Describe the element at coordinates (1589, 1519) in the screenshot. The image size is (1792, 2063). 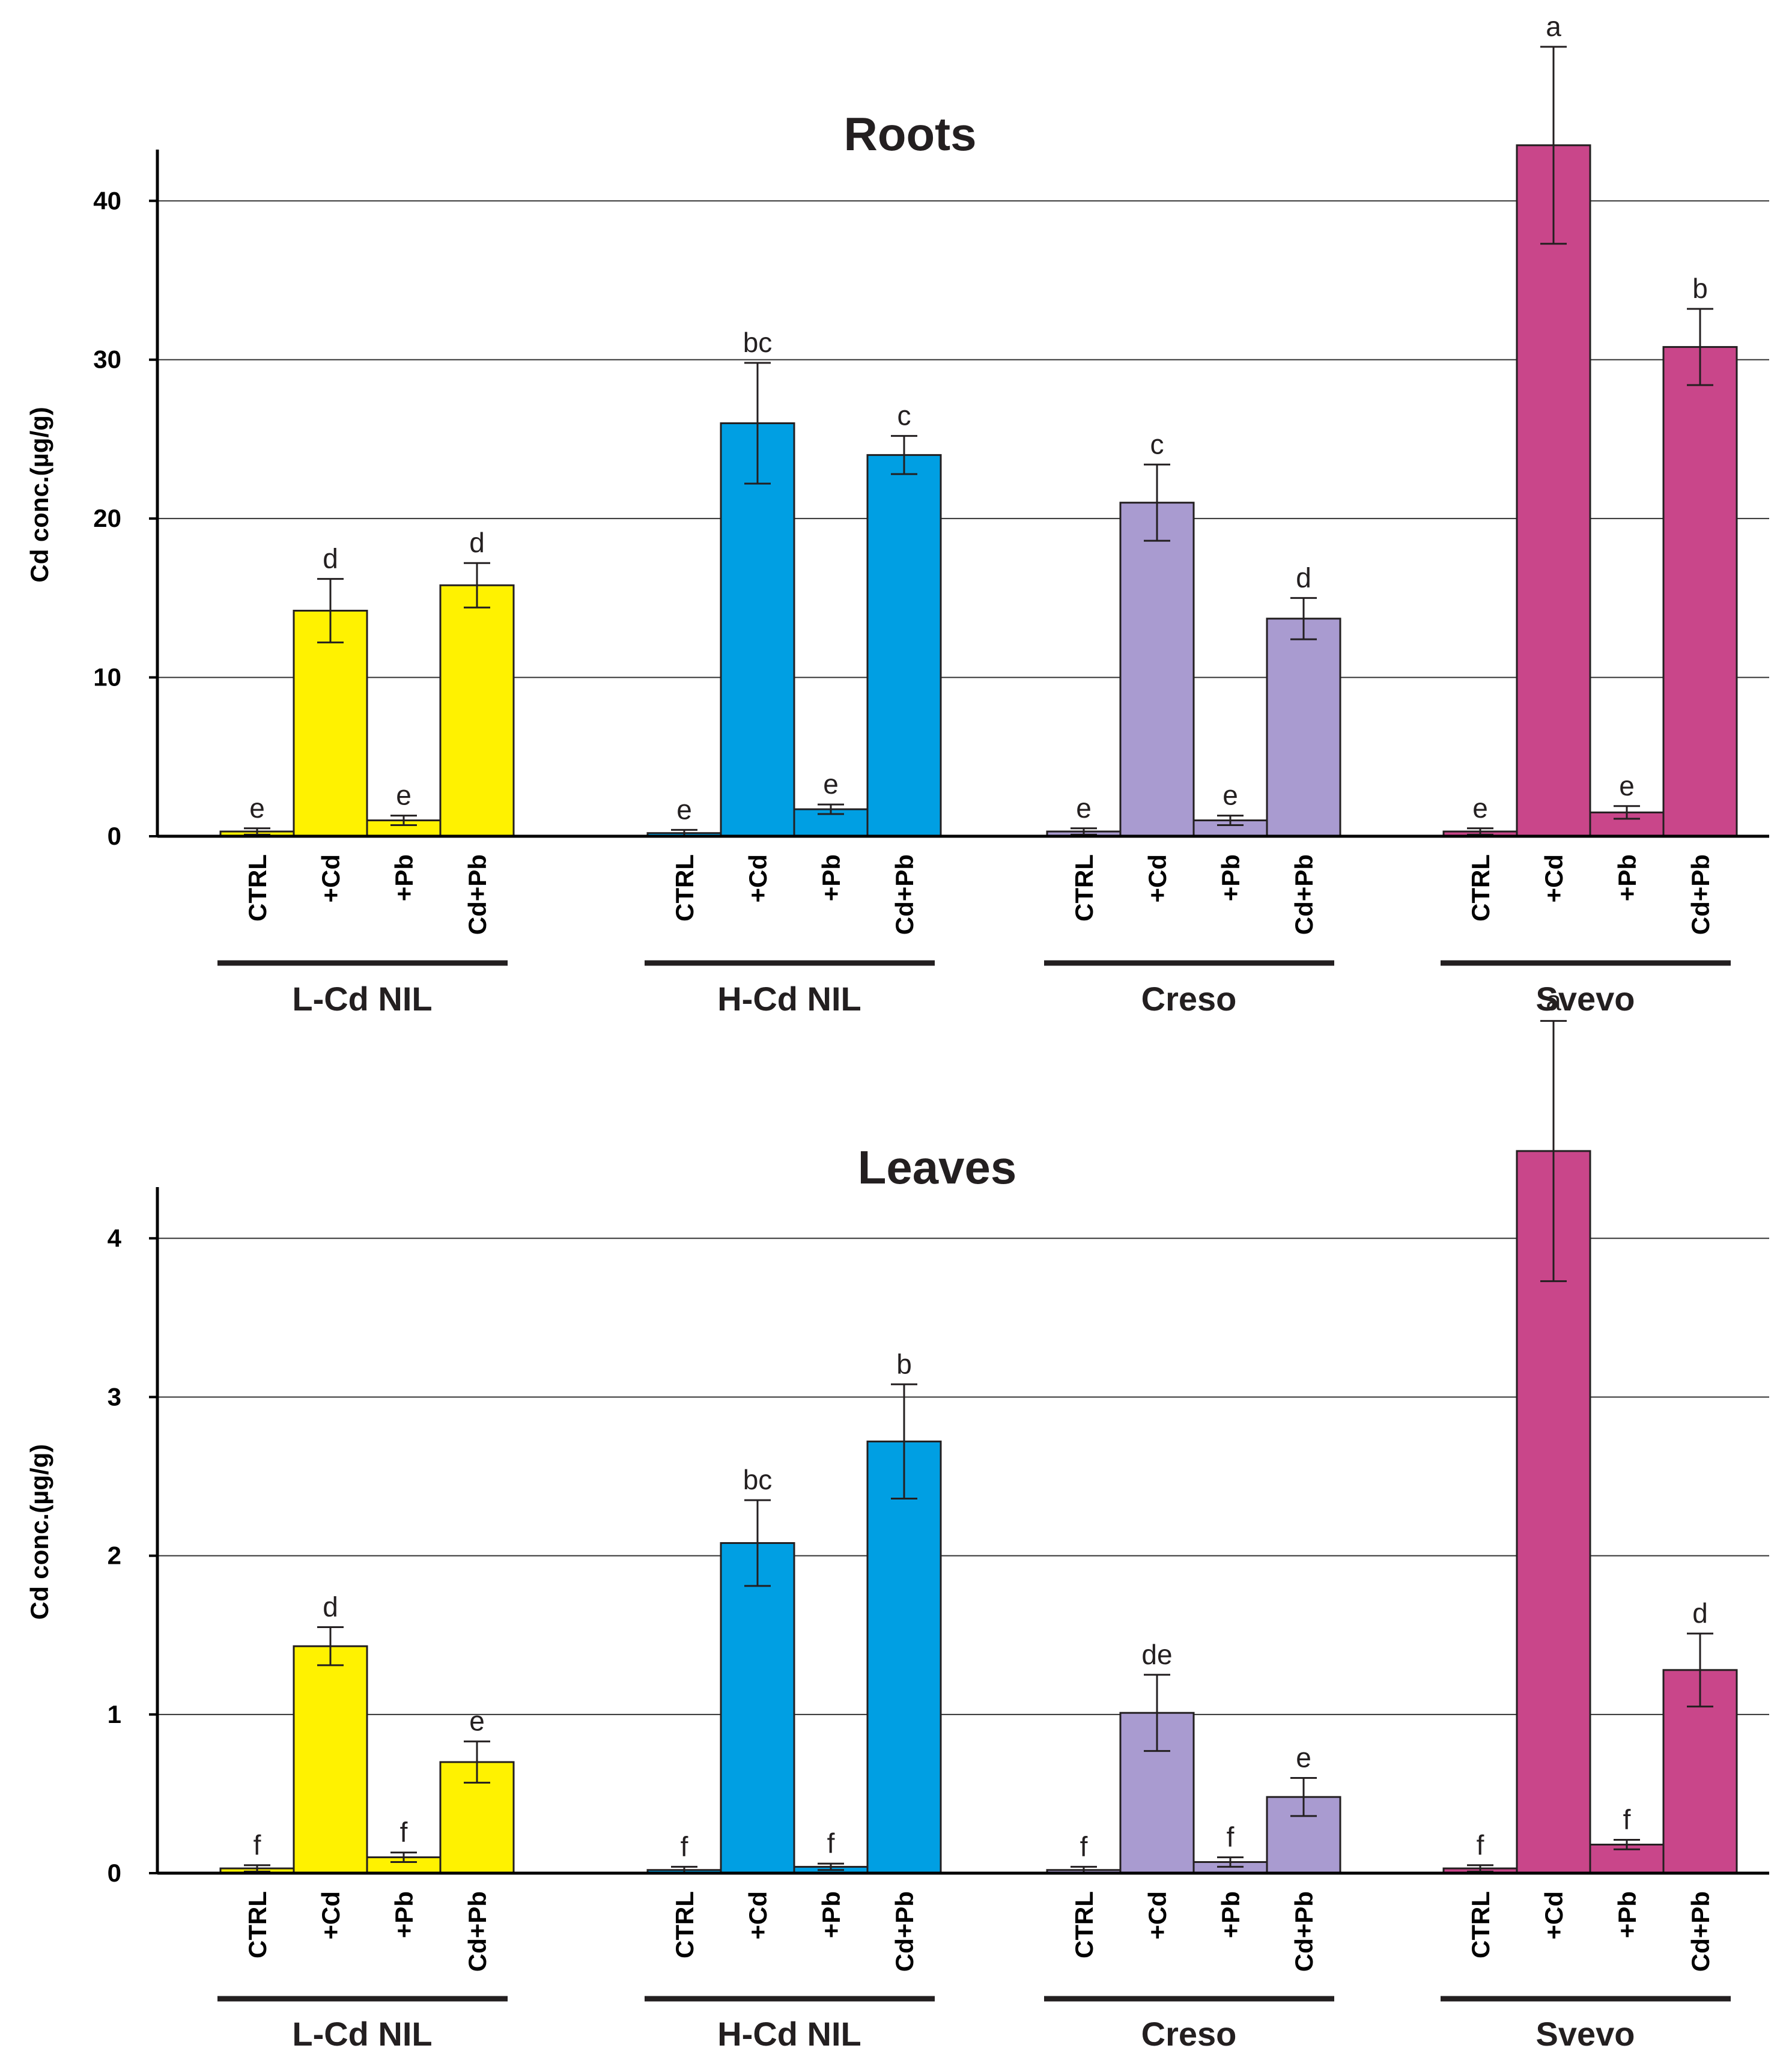
I see `bar-group-svevo: f CTRL a +Cd f +Pb d Cd+Pb Svevo` at that location.